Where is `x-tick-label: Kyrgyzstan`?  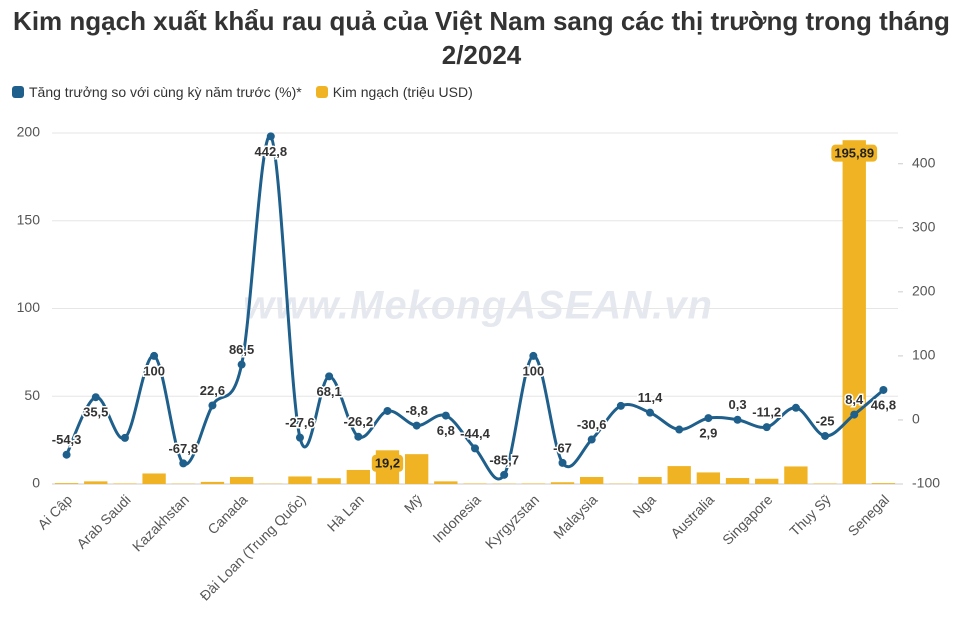
x-tick-label: Kyrgyzstan is located at coordinates (512, 521).